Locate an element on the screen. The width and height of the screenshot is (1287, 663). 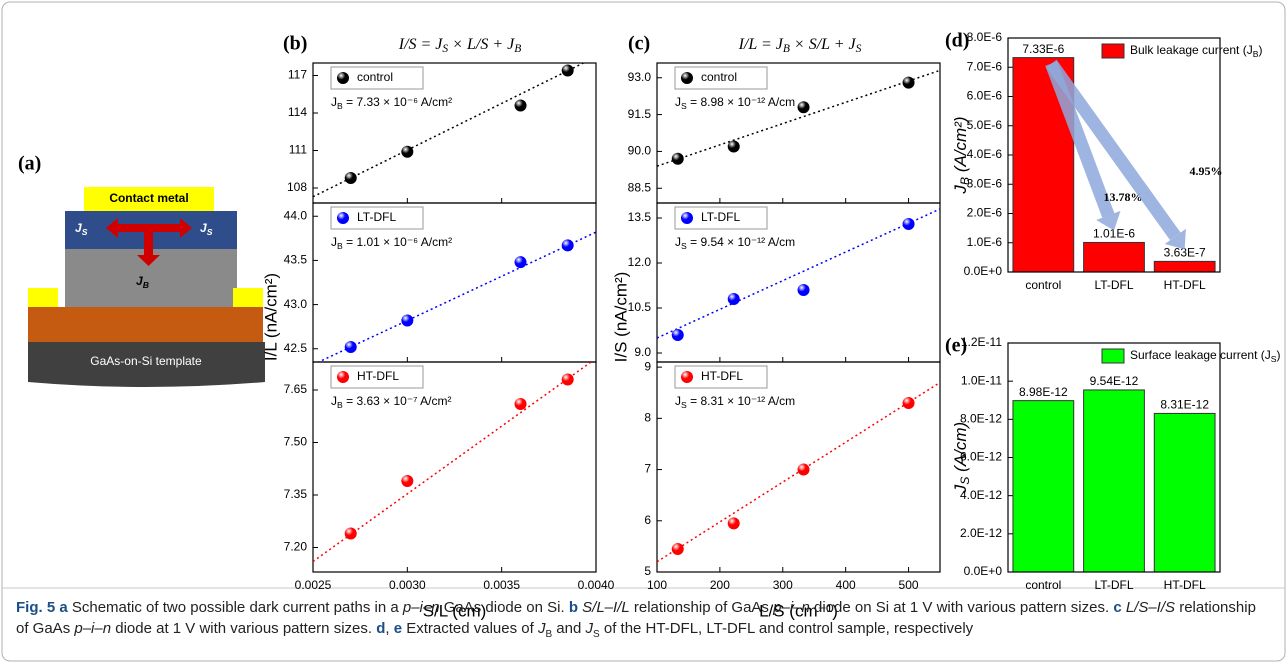
x-tick-label: 100 is located at coordinates (657, 585).